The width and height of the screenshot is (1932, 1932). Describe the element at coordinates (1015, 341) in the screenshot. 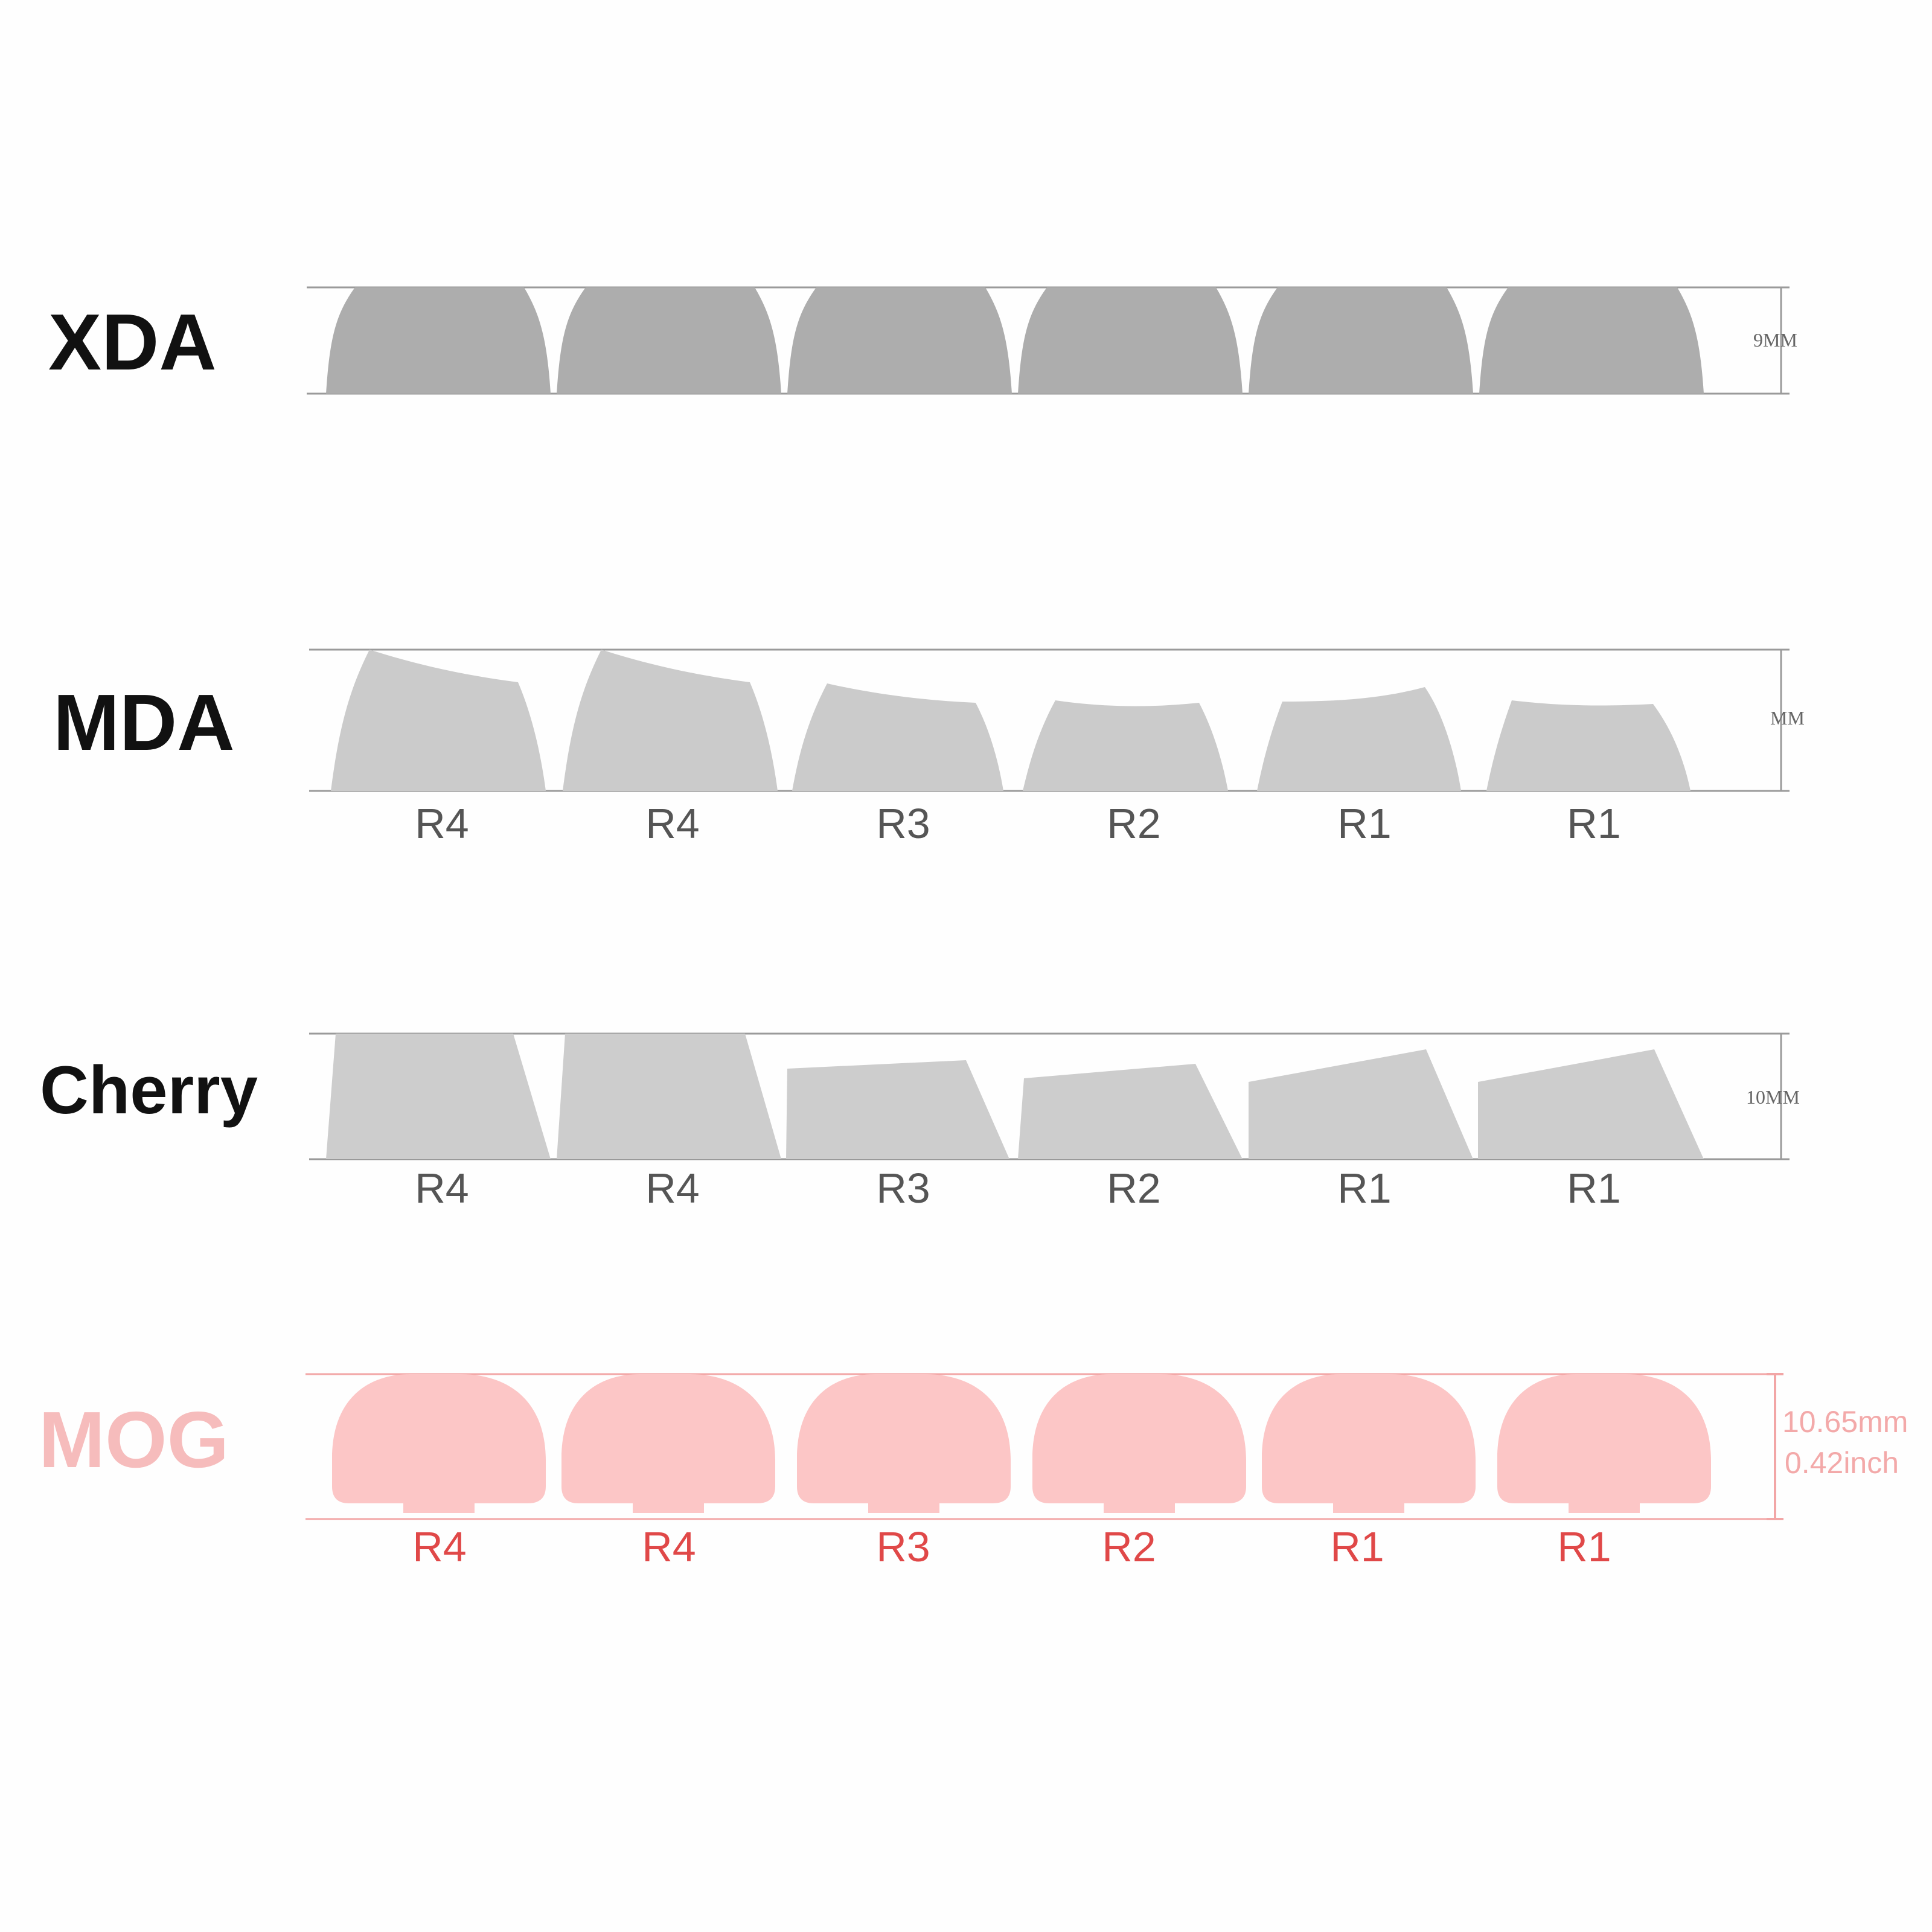

I see `xda-keycaps` at that location.